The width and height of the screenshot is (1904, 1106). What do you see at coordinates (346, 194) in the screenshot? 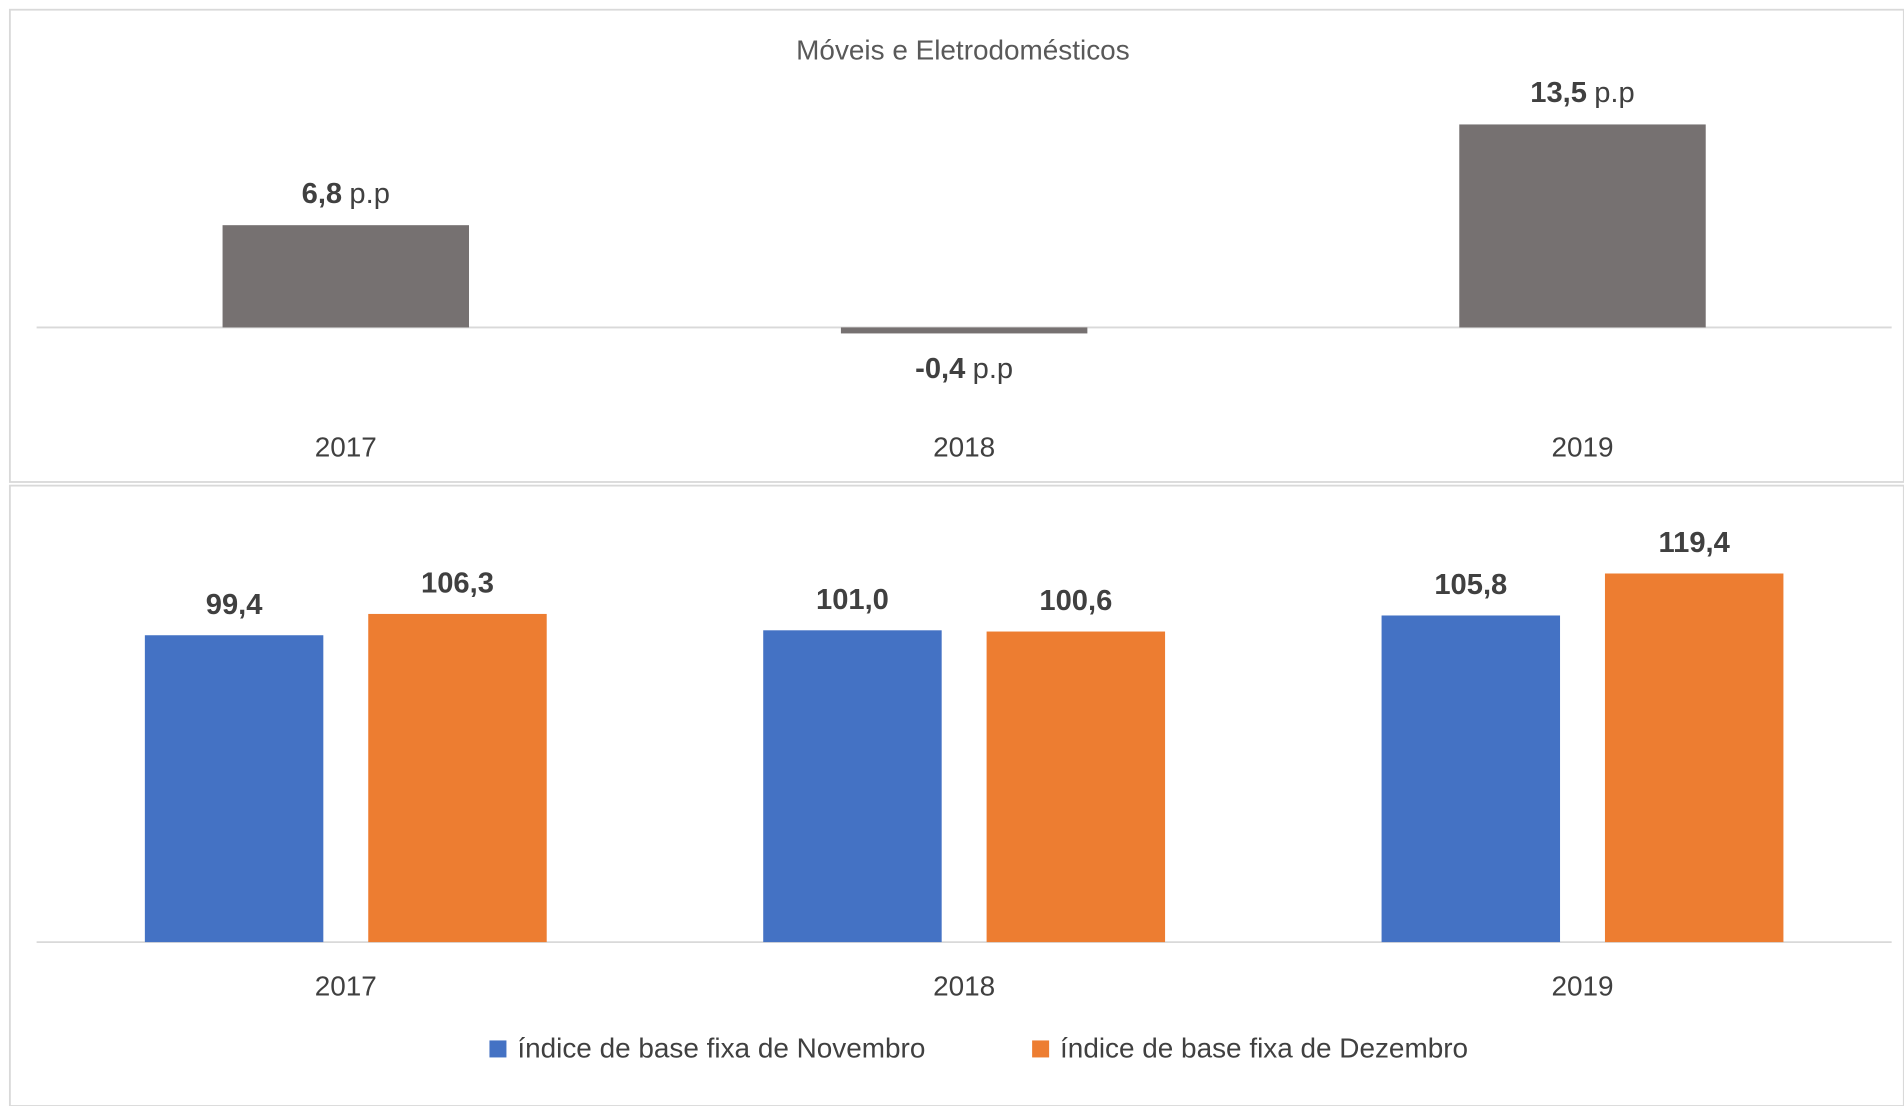
I see `data-label: 6,8 p.p` at bounding box center [346, 194].